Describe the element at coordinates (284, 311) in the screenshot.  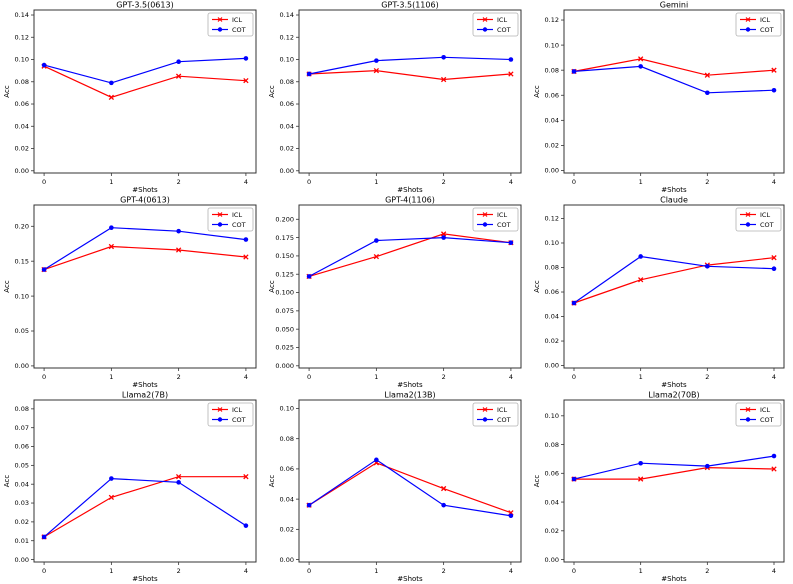
I see `y-tick-label: 0.075` at that location.